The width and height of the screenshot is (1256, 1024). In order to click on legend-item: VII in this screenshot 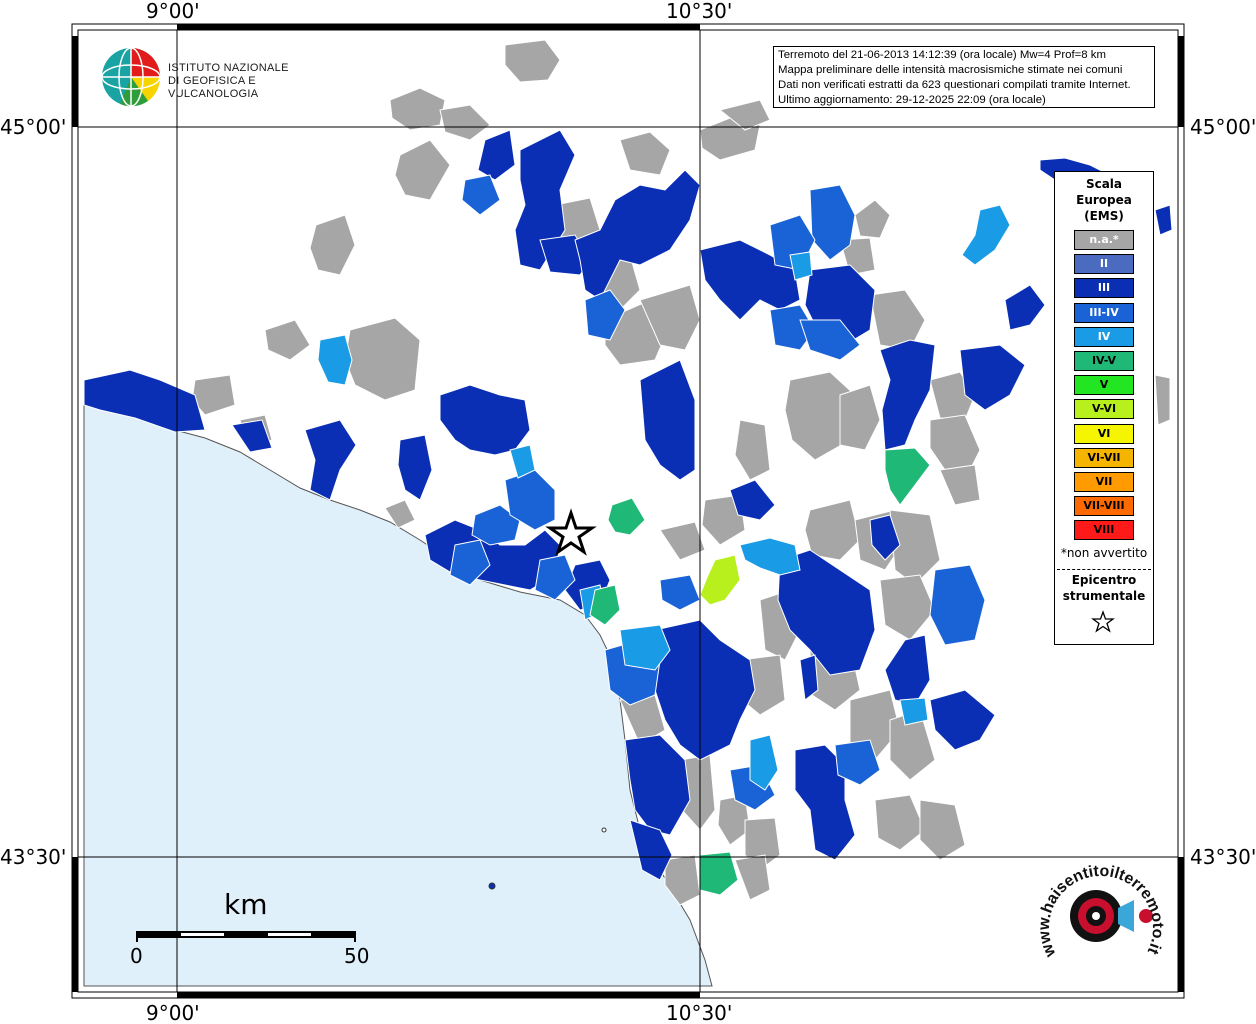, I will do `click(1104, 482)`.